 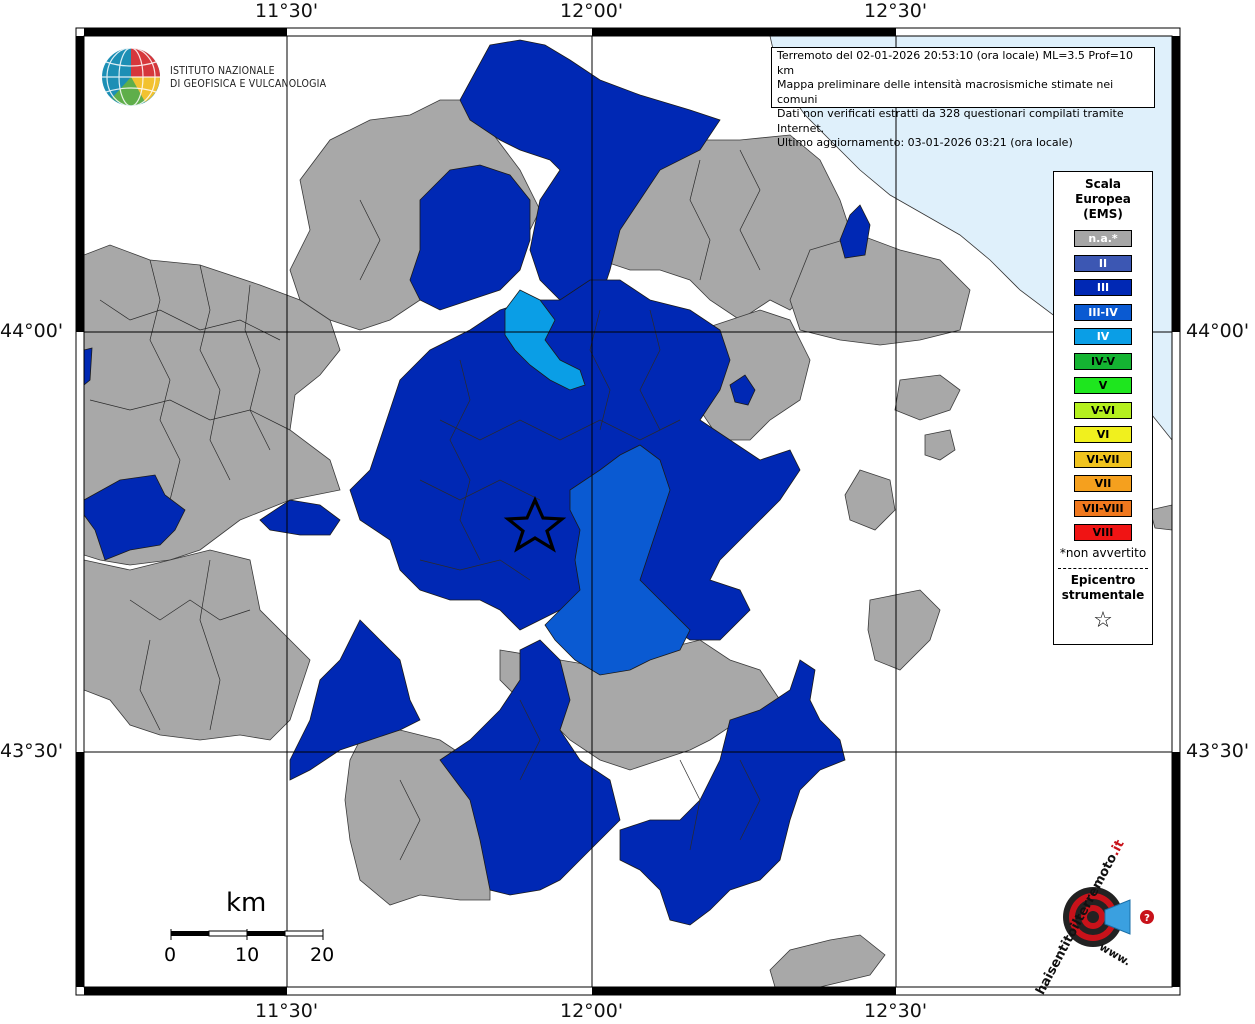 I want to click on legend-title-2: Europea, so click(x=1103, y=199).